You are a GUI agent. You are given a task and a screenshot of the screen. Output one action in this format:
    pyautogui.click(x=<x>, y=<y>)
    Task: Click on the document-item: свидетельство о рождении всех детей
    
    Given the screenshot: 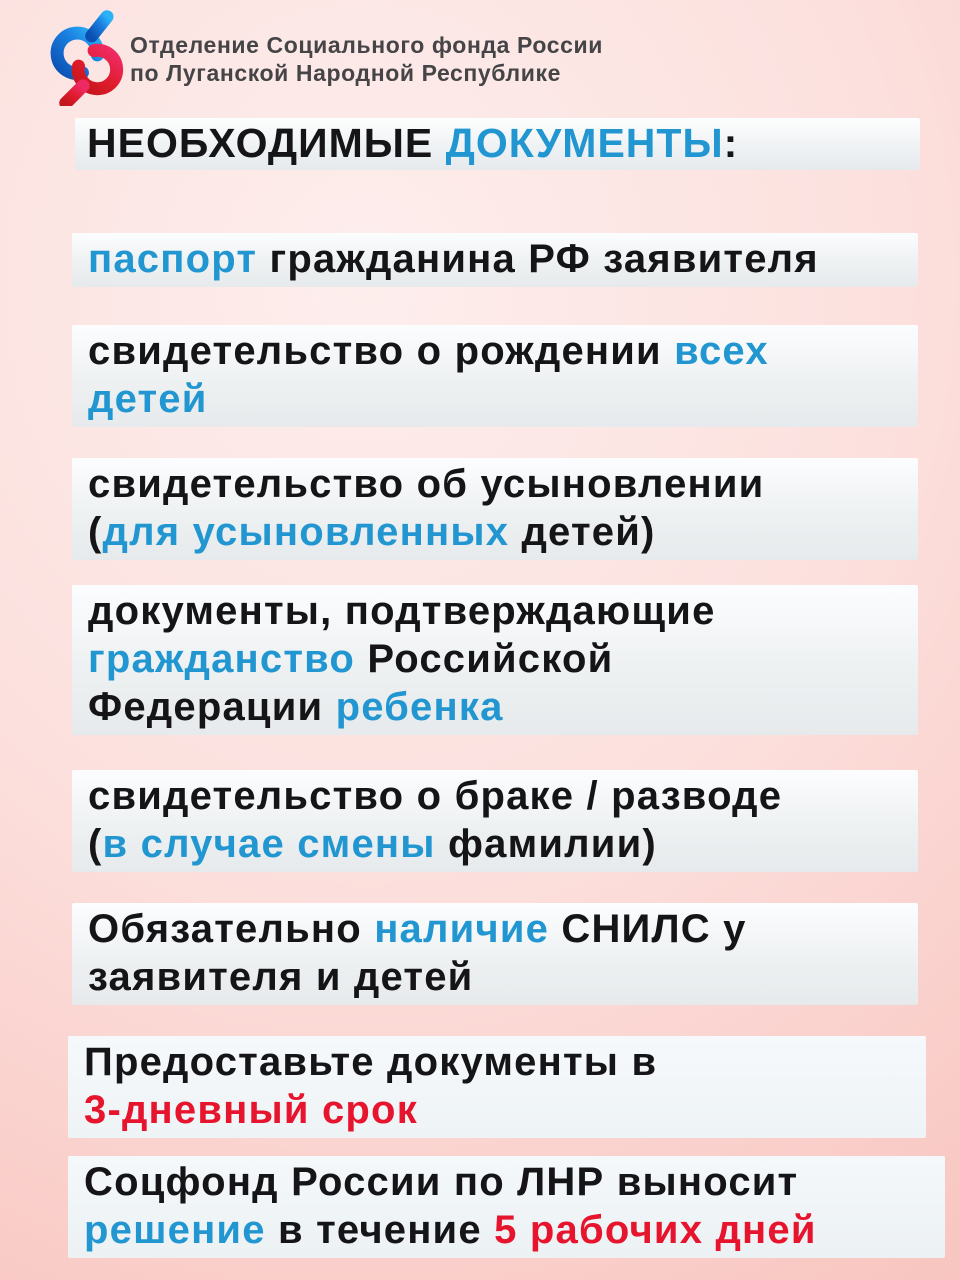 What is the action you would take?
    pyautogui.click(x=495, y=376)
    